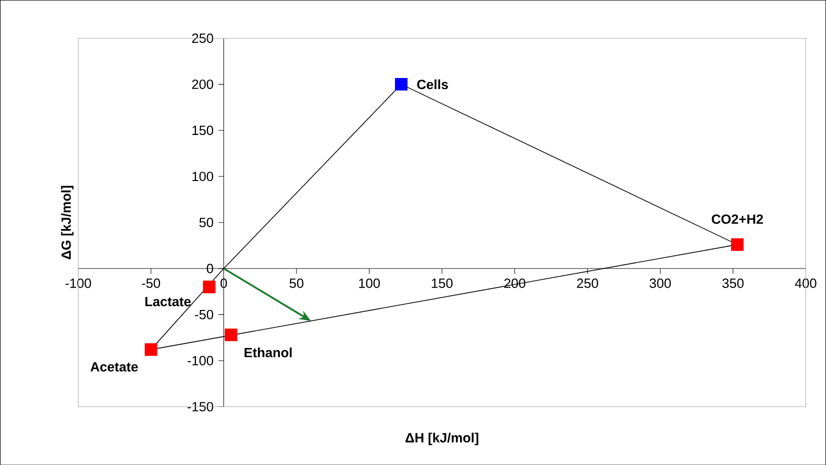  Describe the element at coordinates (587, 283) in the screenshot. I see `x-tick-label: 250` at that location.